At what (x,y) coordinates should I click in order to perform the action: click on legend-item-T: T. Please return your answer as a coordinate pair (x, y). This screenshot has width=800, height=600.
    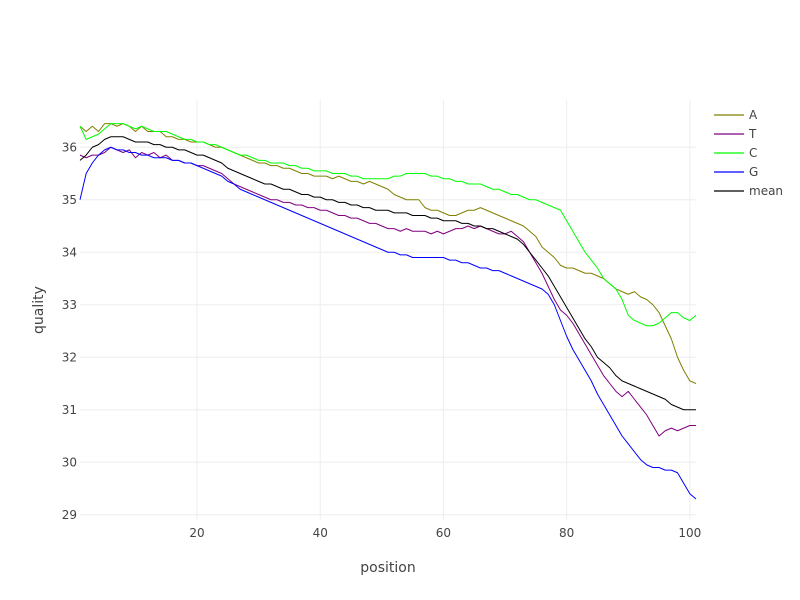
    Looking at the image, I should click on (735, 134).